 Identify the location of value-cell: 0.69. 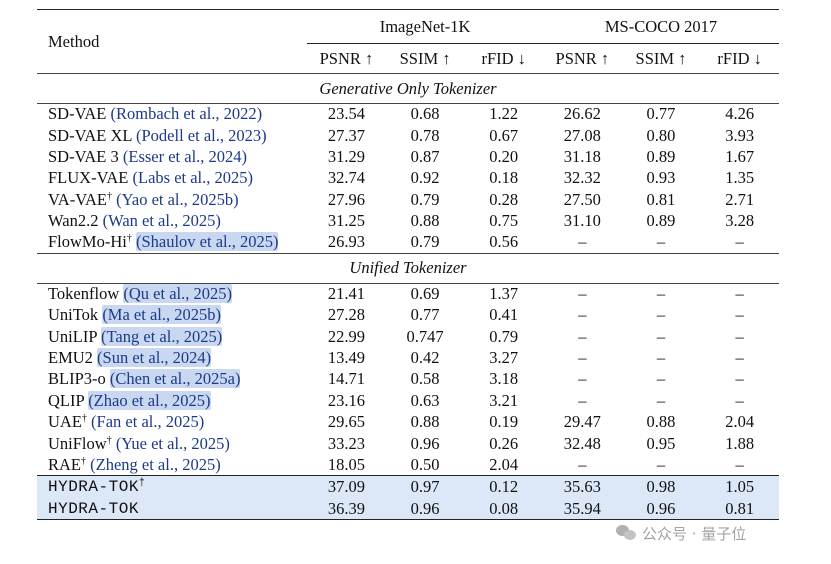
(425, 294).